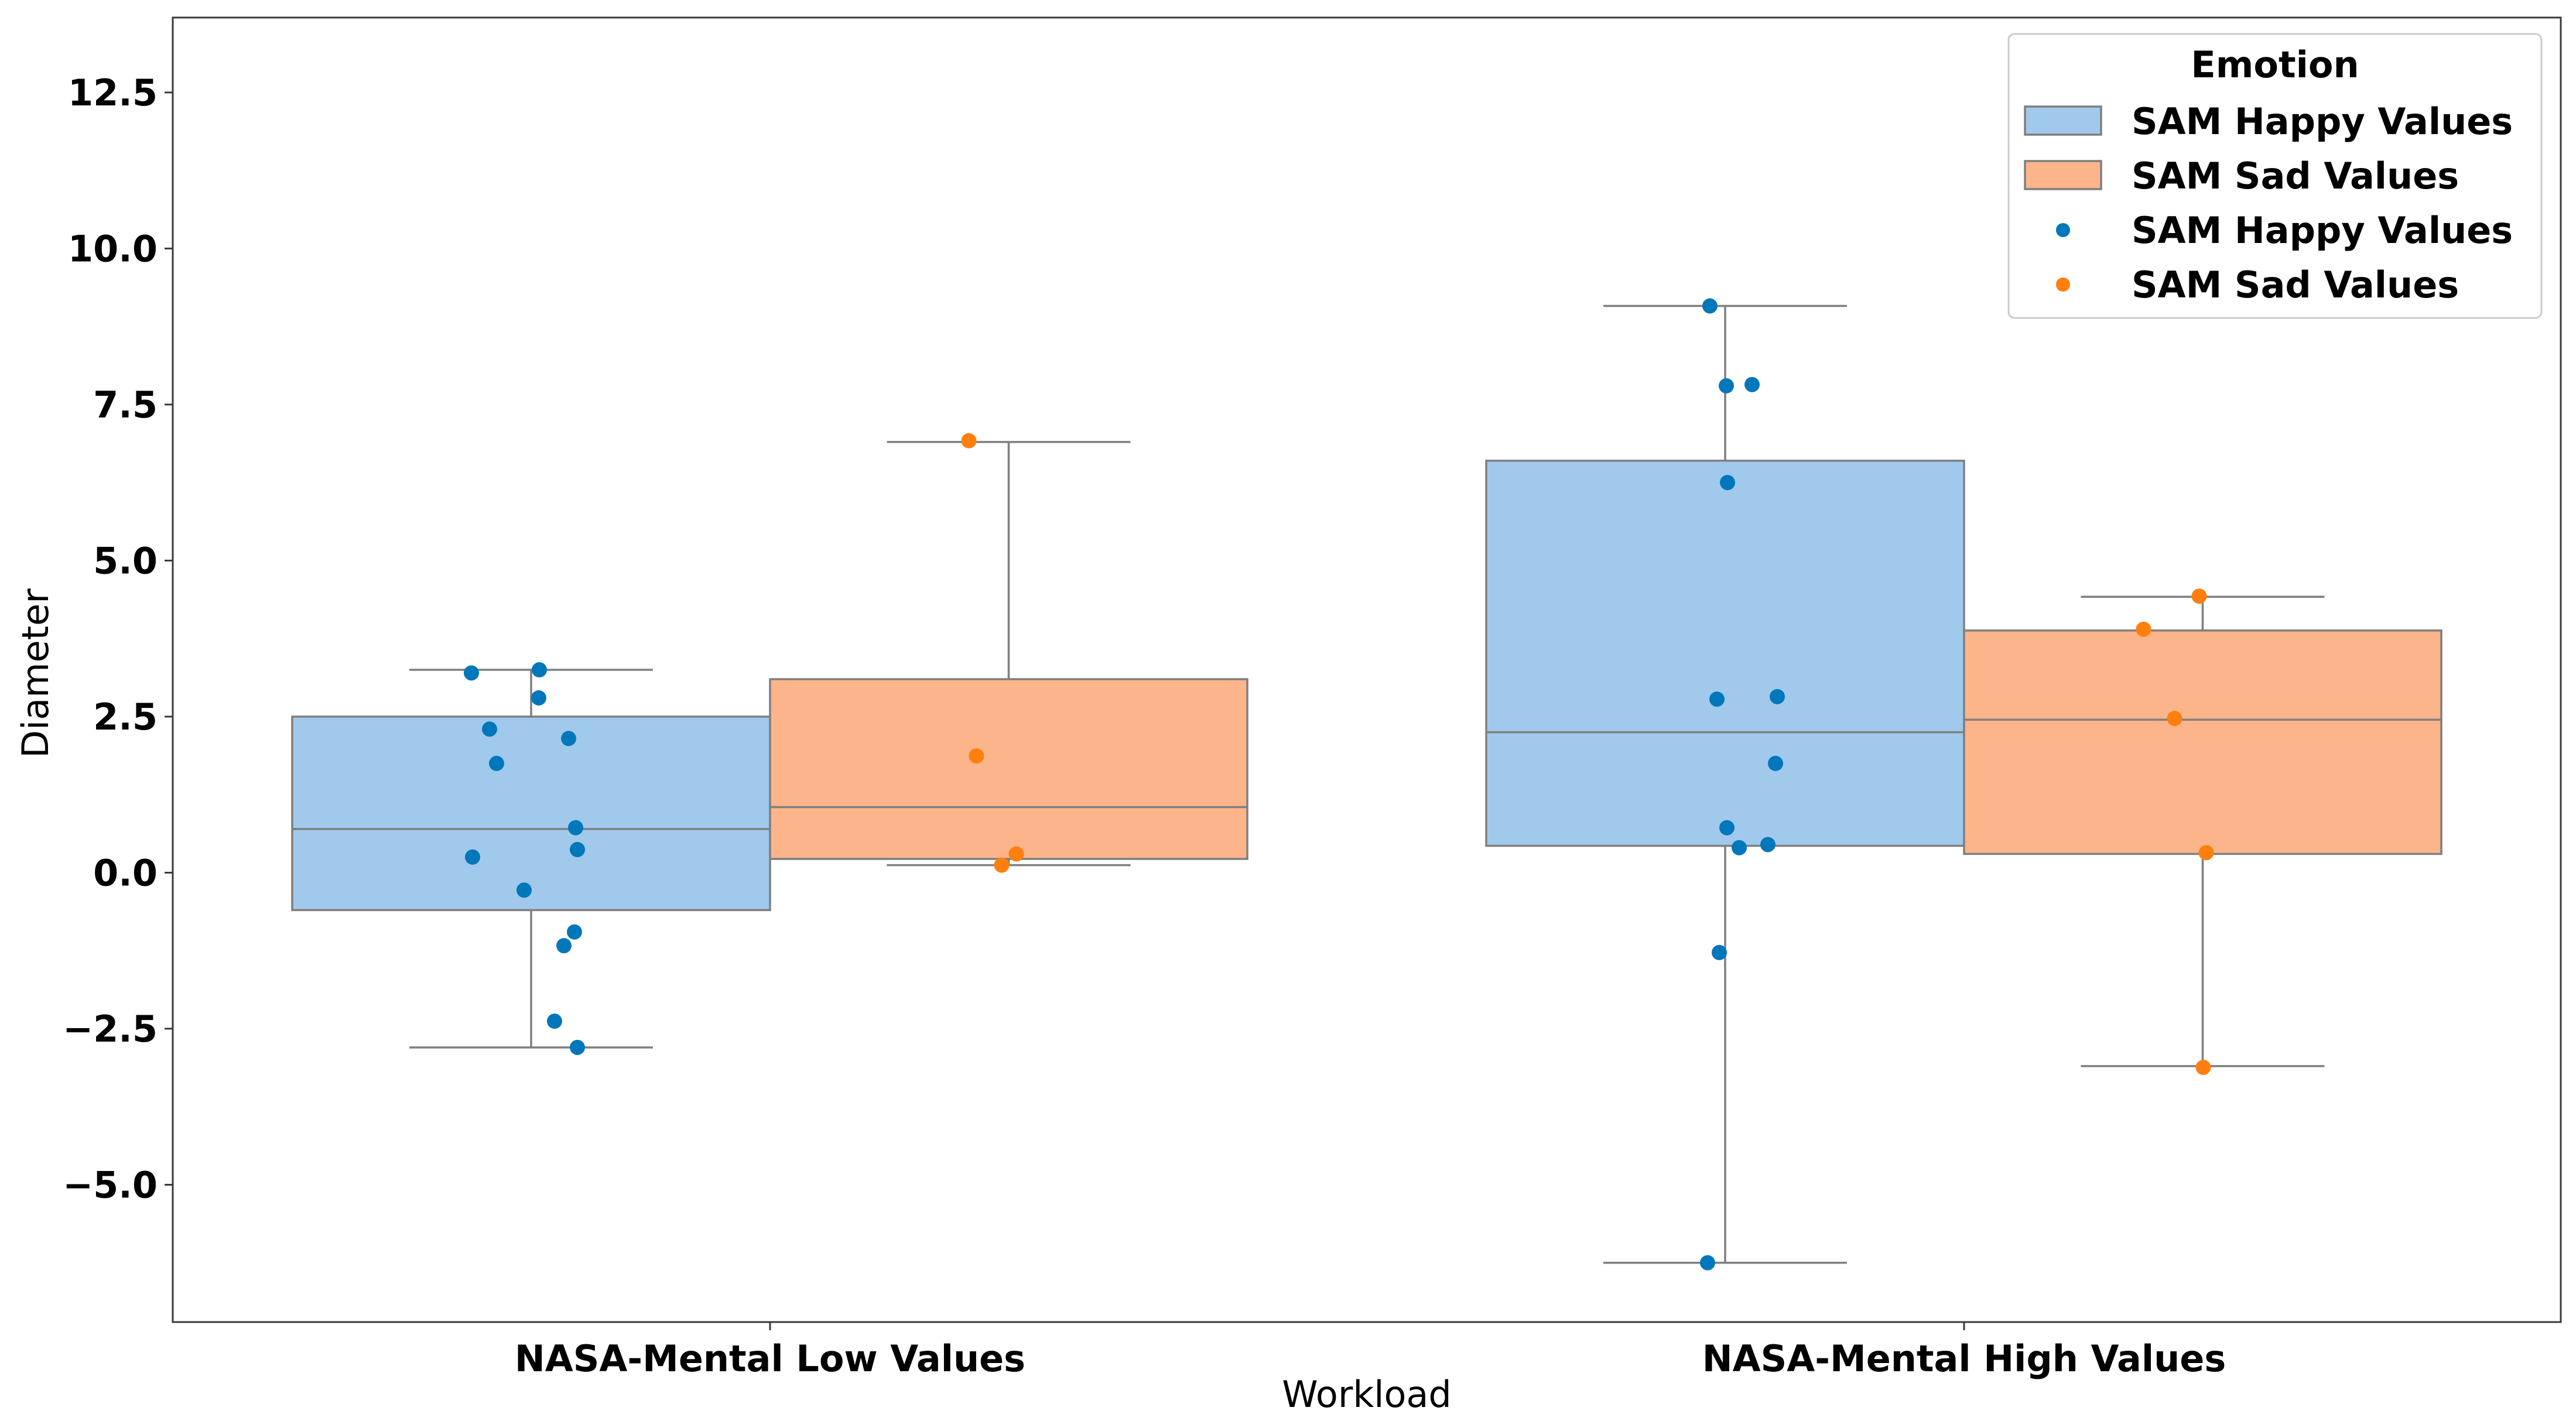 The width and height of the screenshot is (2576, 1421). What do you see at coordinates (2275, 64) in the screenshot?
I see `legend-title: Emotion` at bounding box center [2275, 64].